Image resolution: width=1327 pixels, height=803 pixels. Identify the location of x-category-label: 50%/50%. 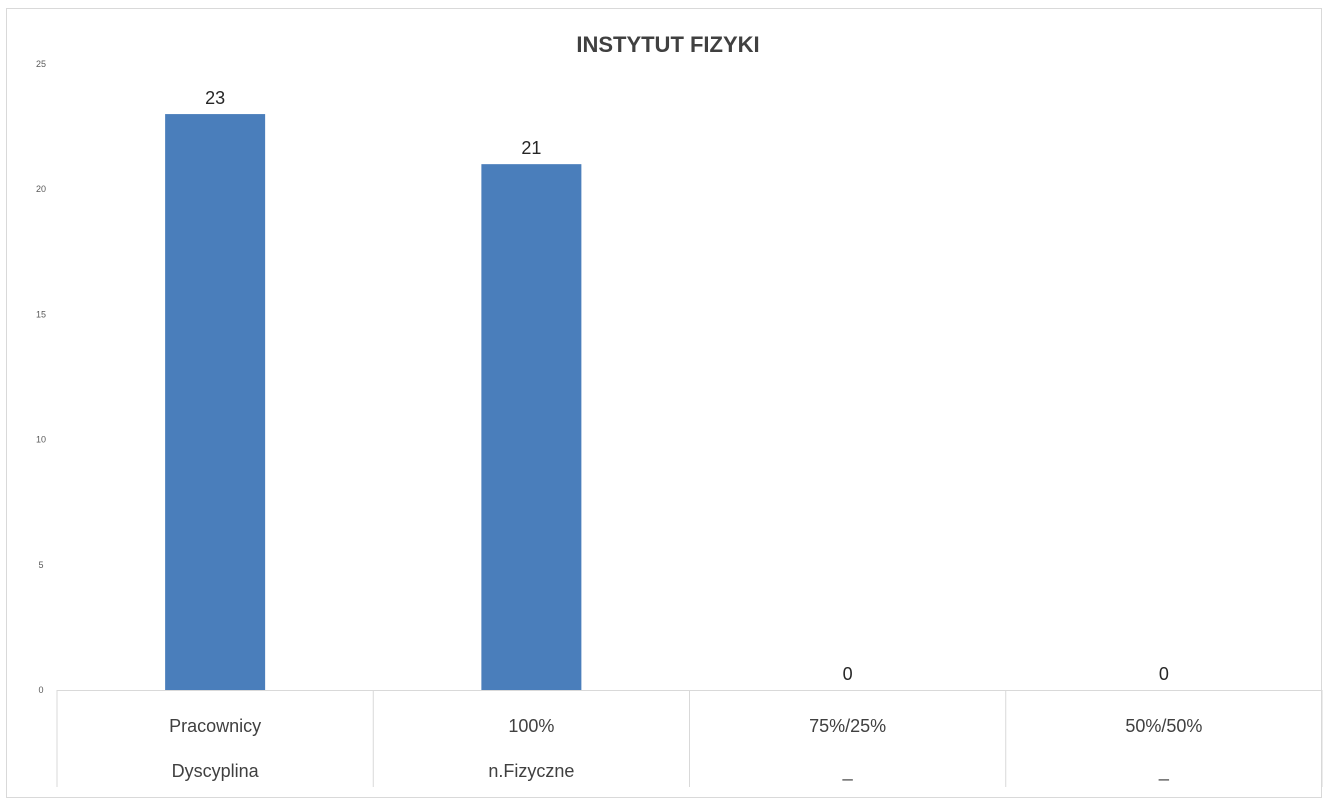
(1163, 726).